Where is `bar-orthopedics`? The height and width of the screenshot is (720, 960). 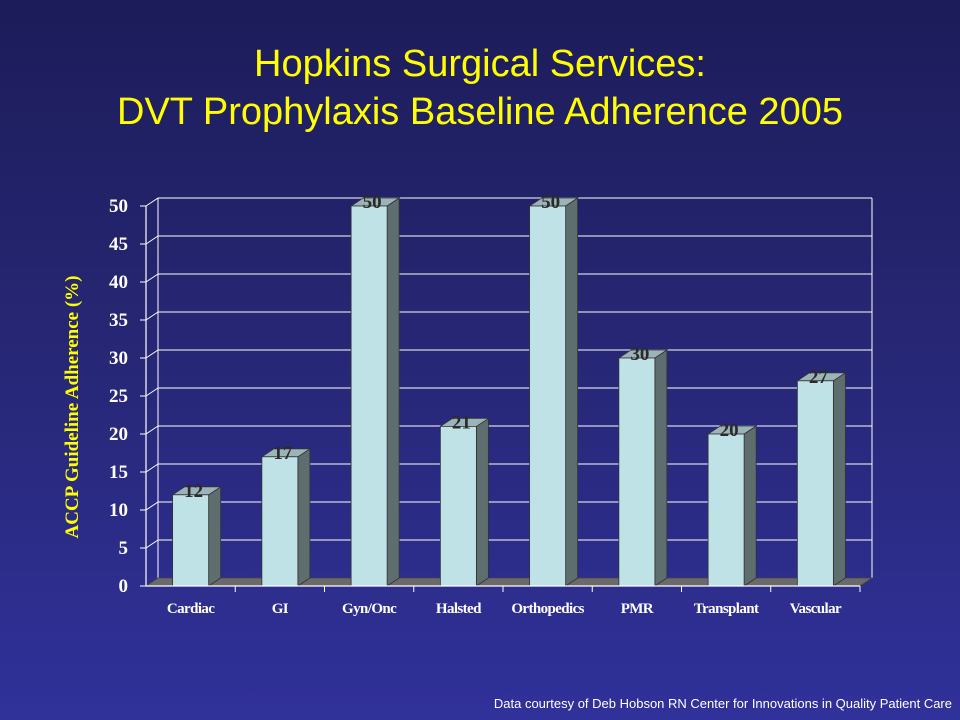 bar-orthopedics is located at coordinates (548, 396).